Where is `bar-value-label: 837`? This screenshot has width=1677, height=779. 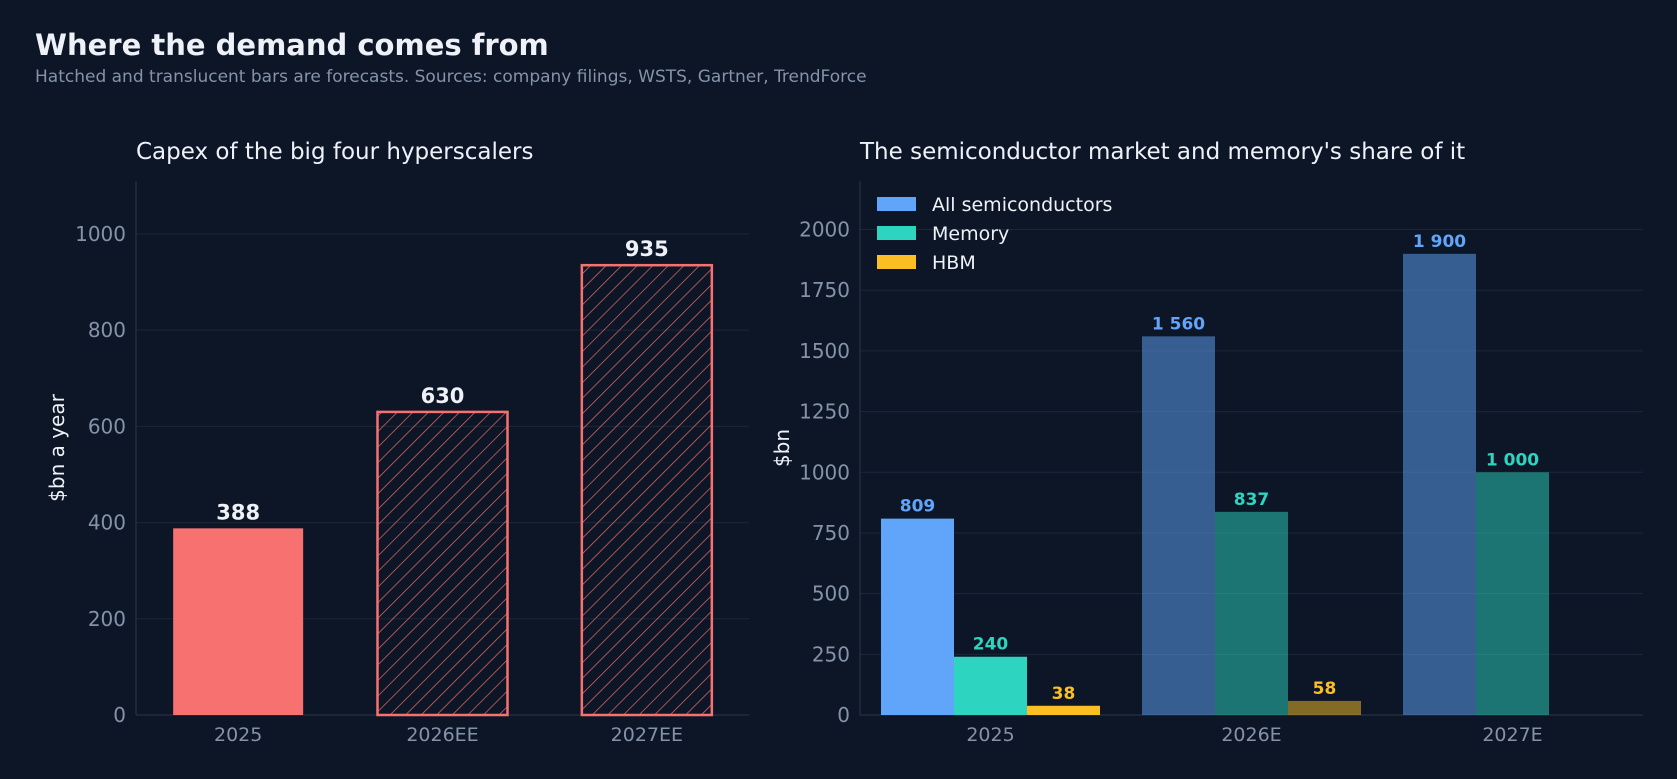
bar-value-label: 837 is located at coordinates (1252, 500).